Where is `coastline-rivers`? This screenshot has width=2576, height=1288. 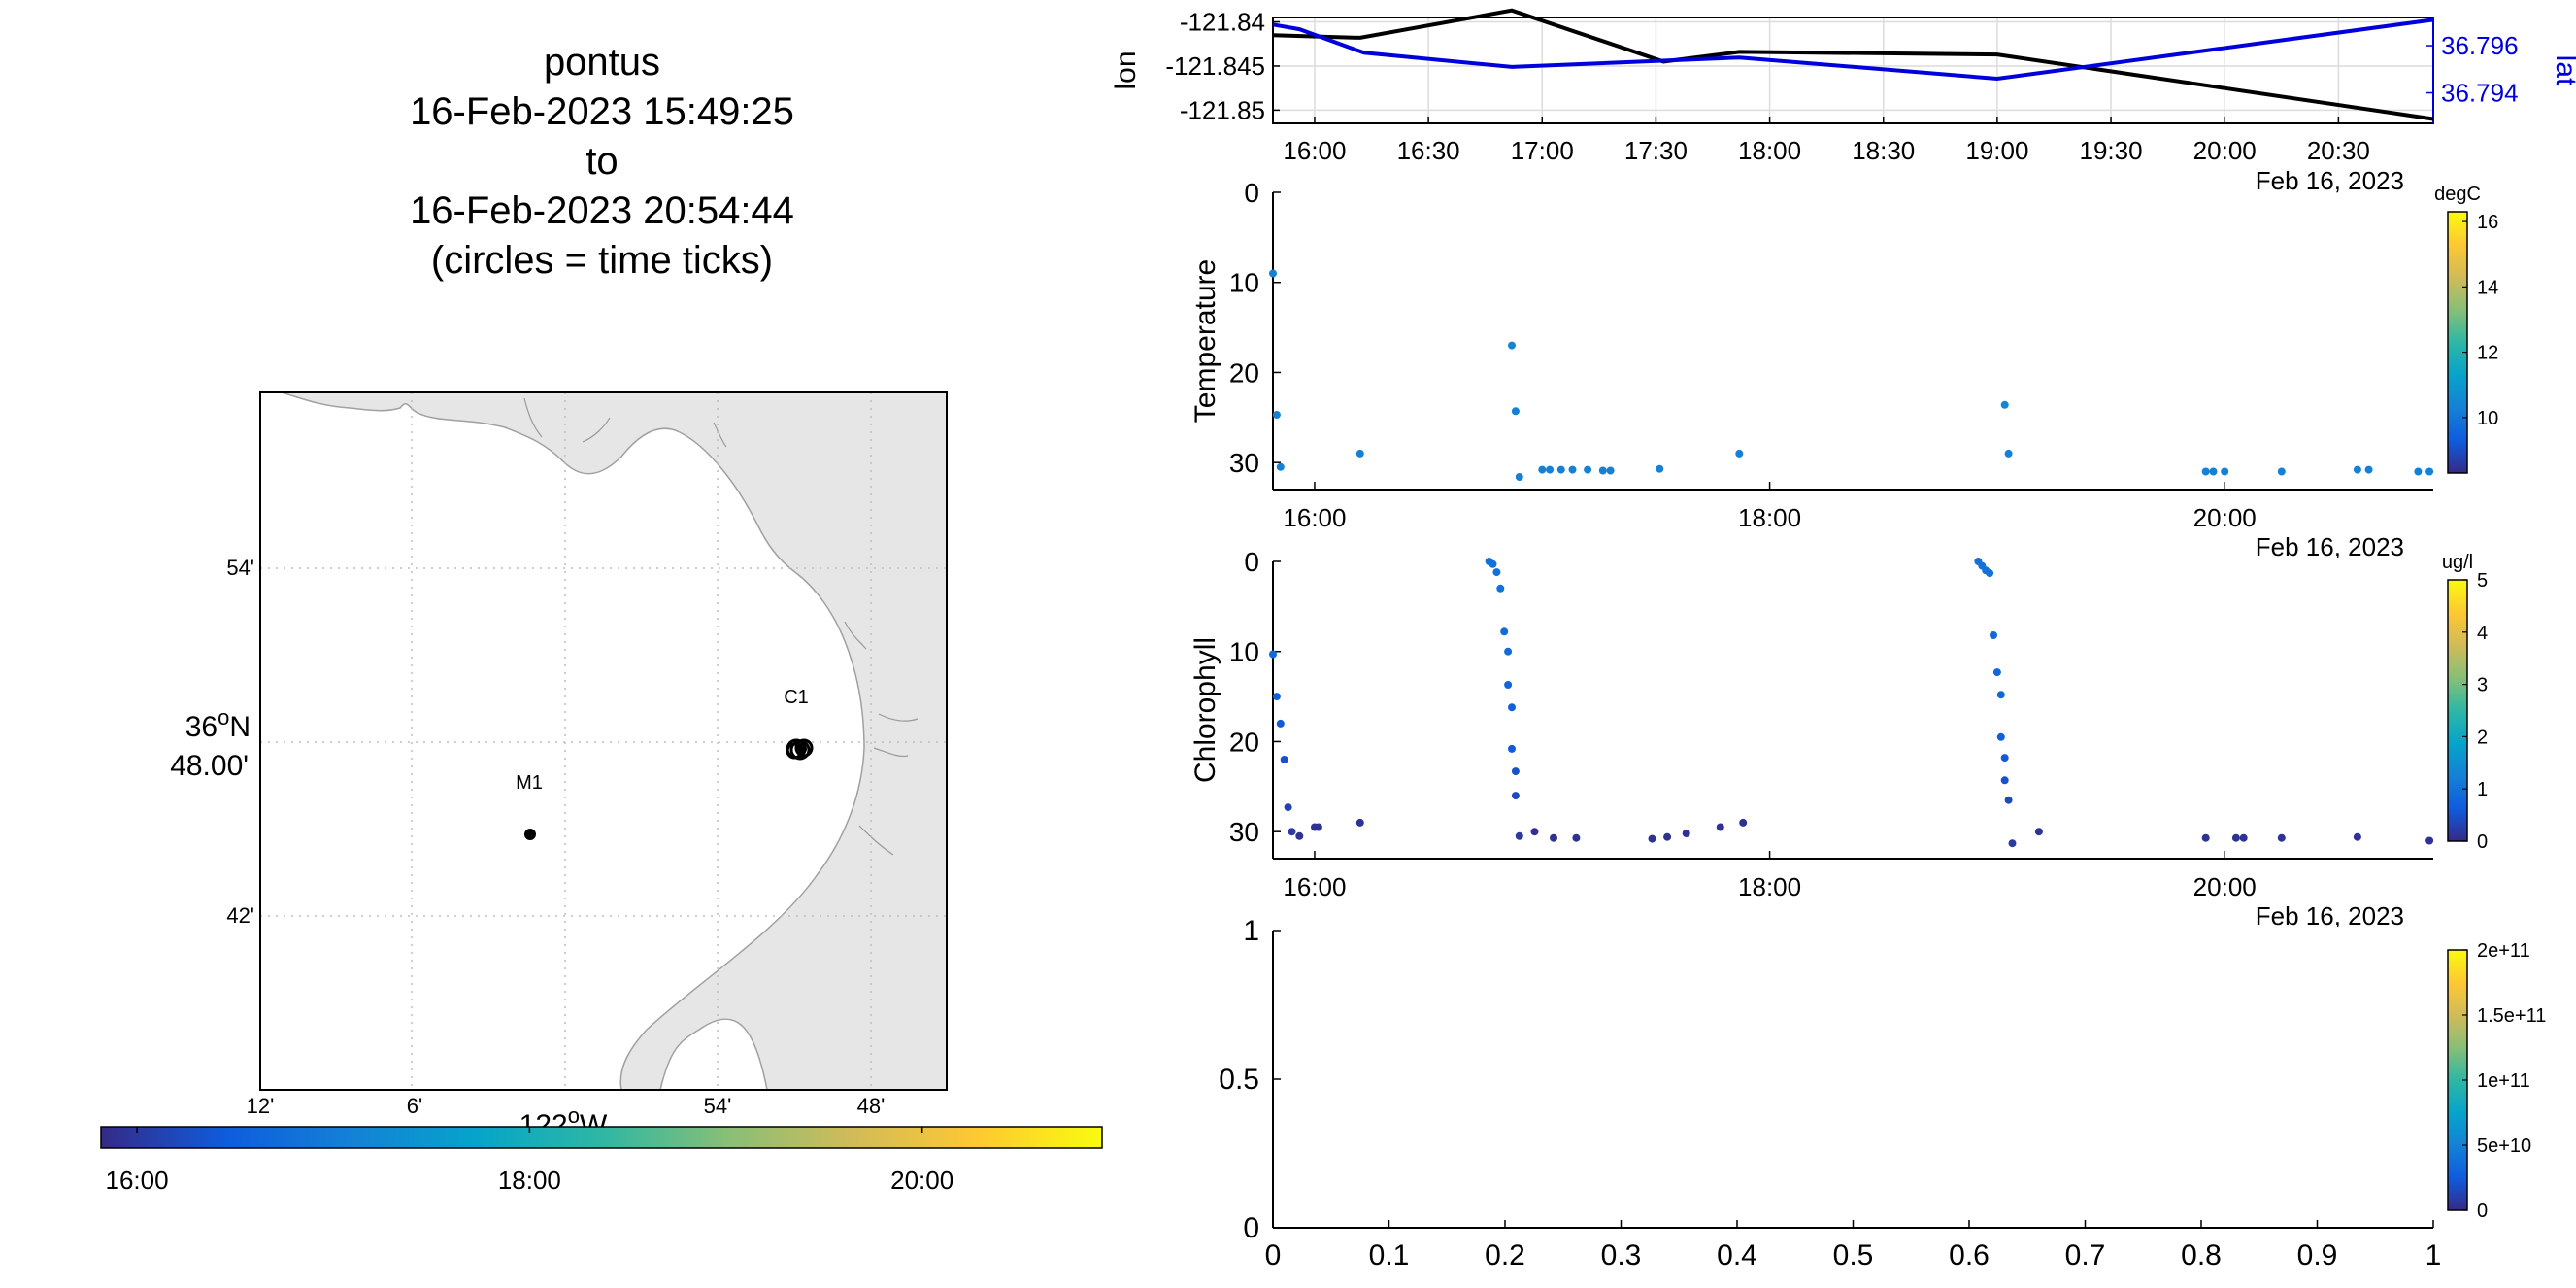
coastline-rivers is located at coordinates (721, 626).